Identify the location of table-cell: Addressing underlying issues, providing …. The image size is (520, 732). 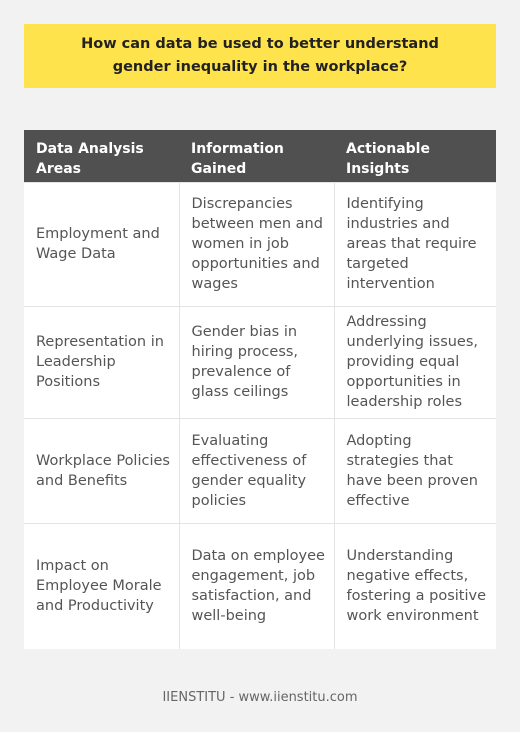
(415, 361).